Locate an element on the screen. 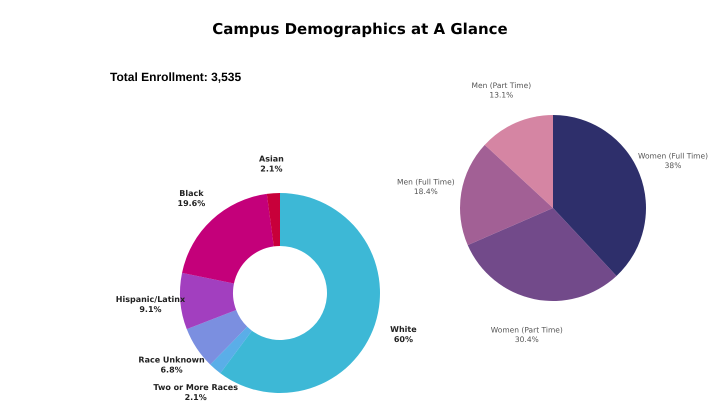 The width and height of the screenshot is (720, 405). data-label: 60% is located at coordinates (403, 339).